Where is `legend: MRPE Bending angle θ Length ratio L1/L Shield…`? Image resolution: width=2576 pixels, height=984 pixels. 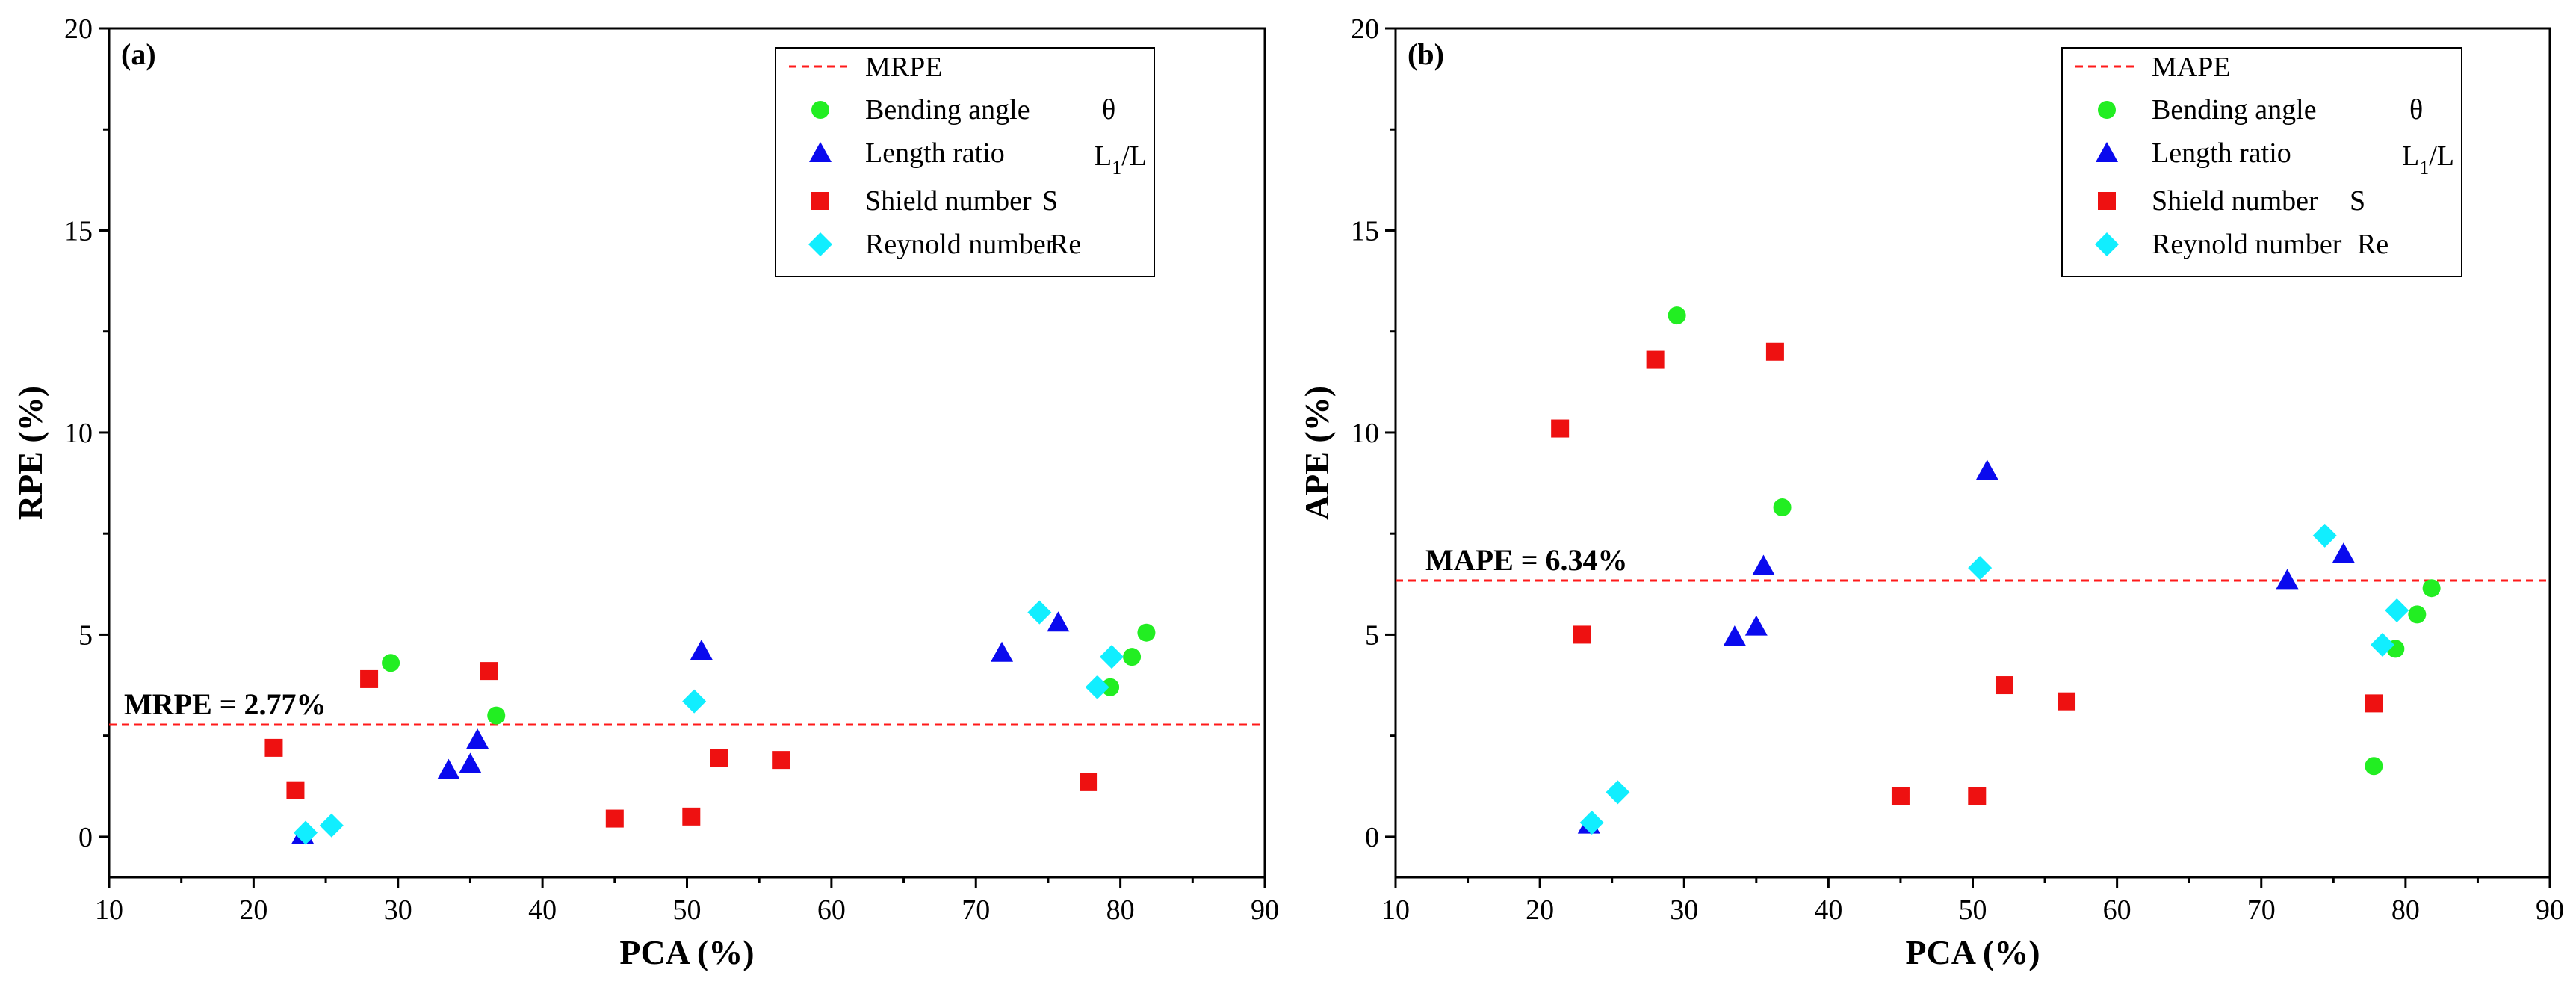 legend: MRPE Bending angle θ Length ratio L1/L Shield… is located at coordinates (965, 162).